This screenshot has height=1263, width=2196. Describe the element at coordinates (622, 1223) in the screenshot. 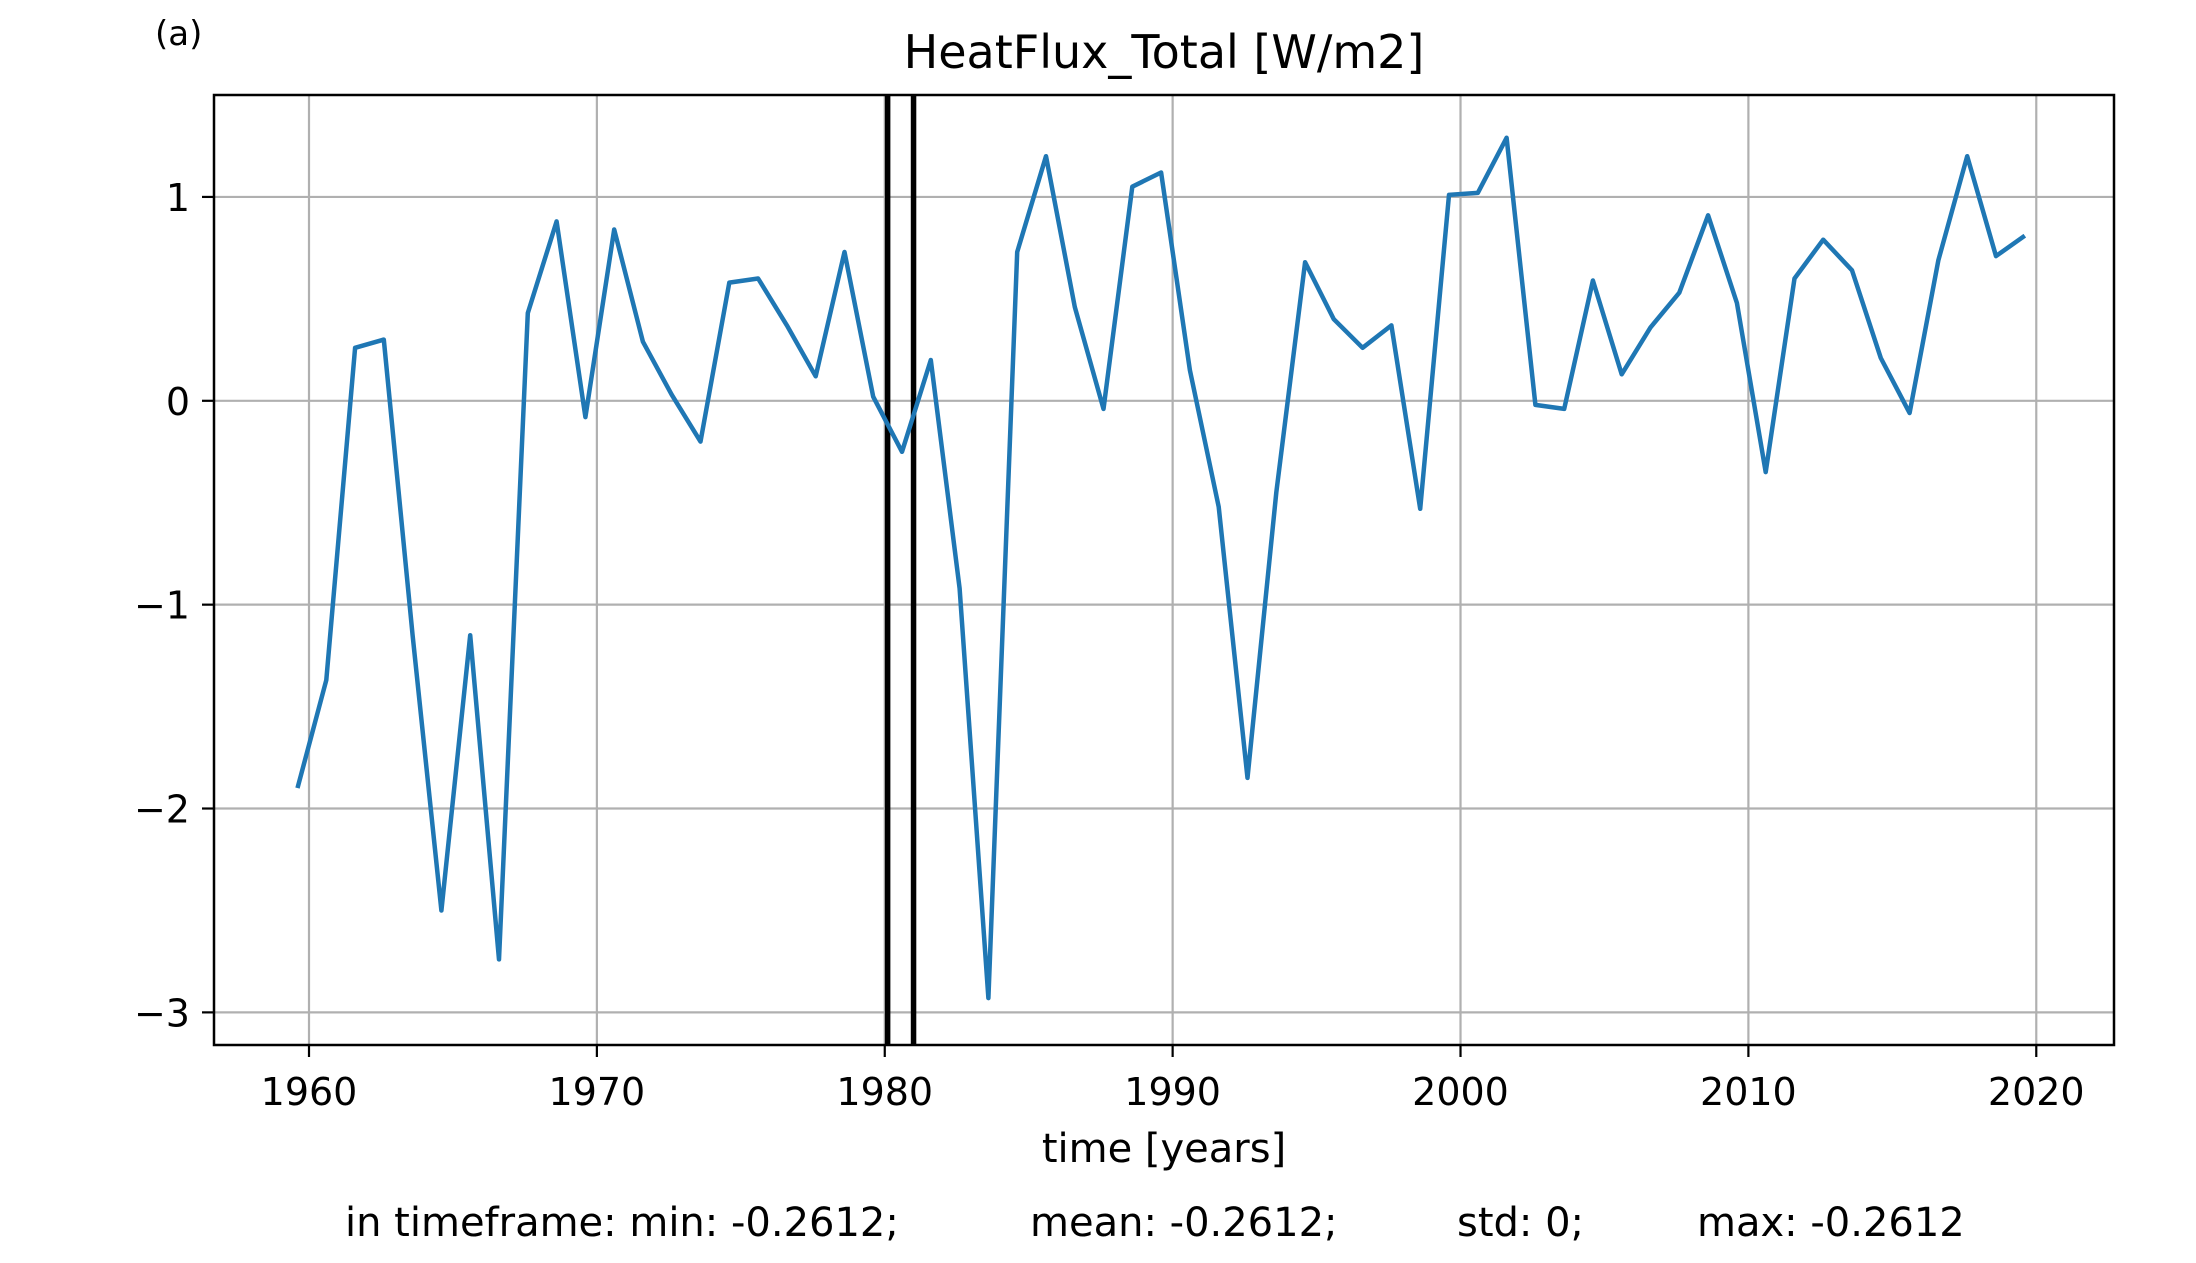

I see `stats-min: in timeframe: min: -0.2612;` at that location.